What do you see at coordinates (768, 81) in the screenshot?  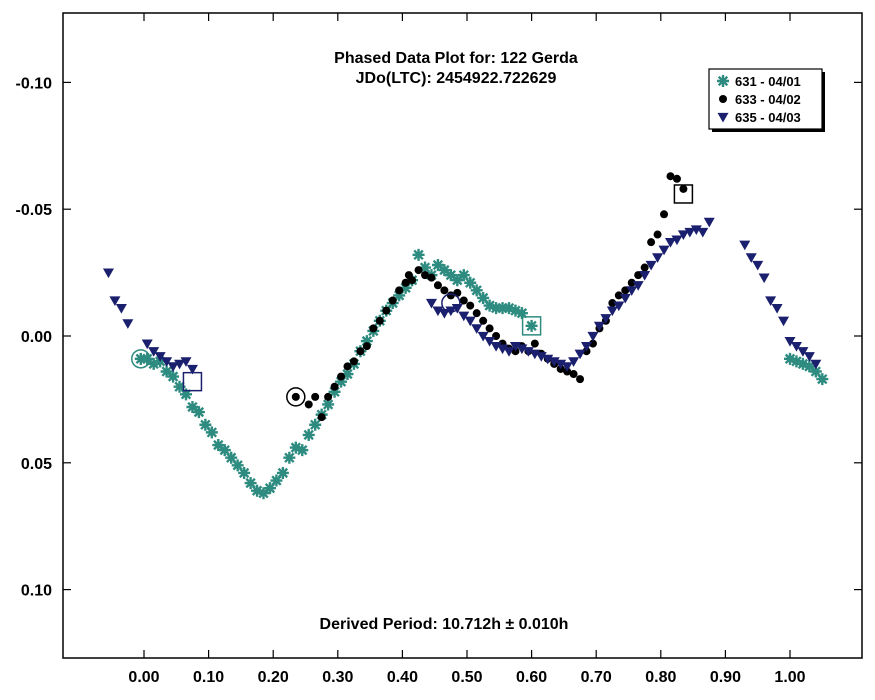 I see `legend-label-1: 631 - 04/01` at bounding box center [768, 81].